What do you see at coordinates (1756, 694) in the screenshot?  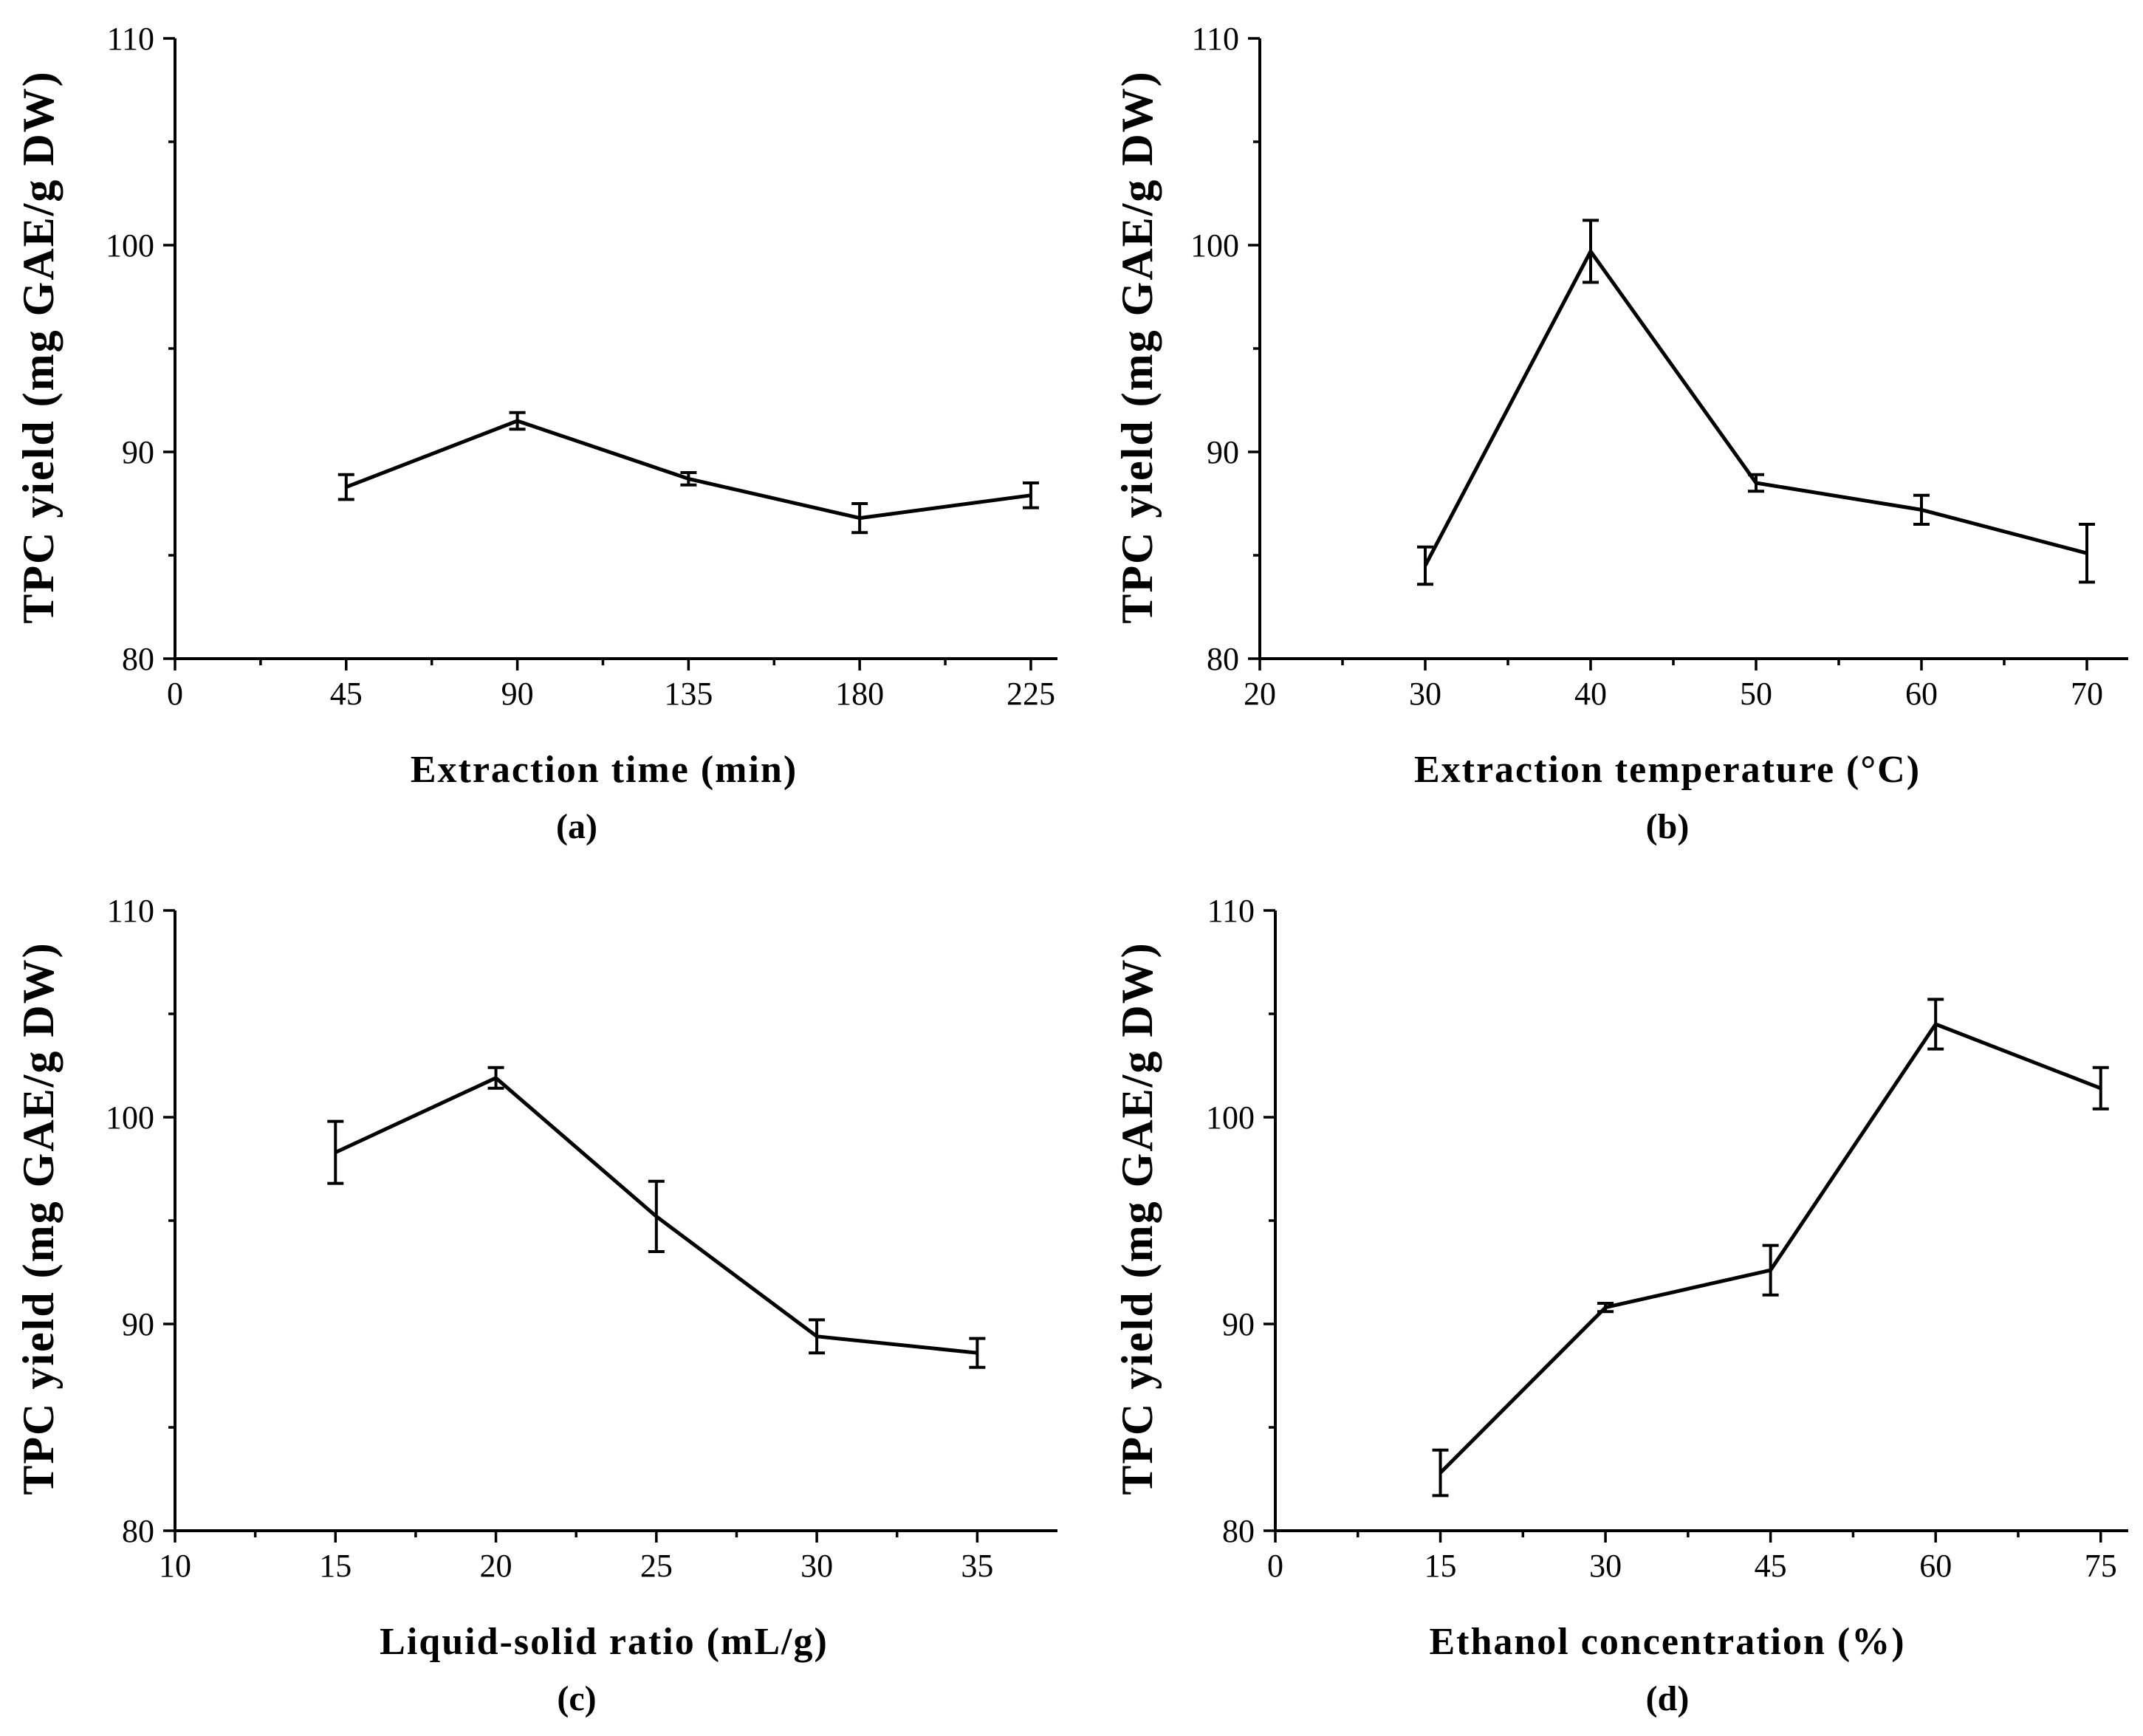 I see `x-tick-label: 50` at bounding box center [1756, 694].